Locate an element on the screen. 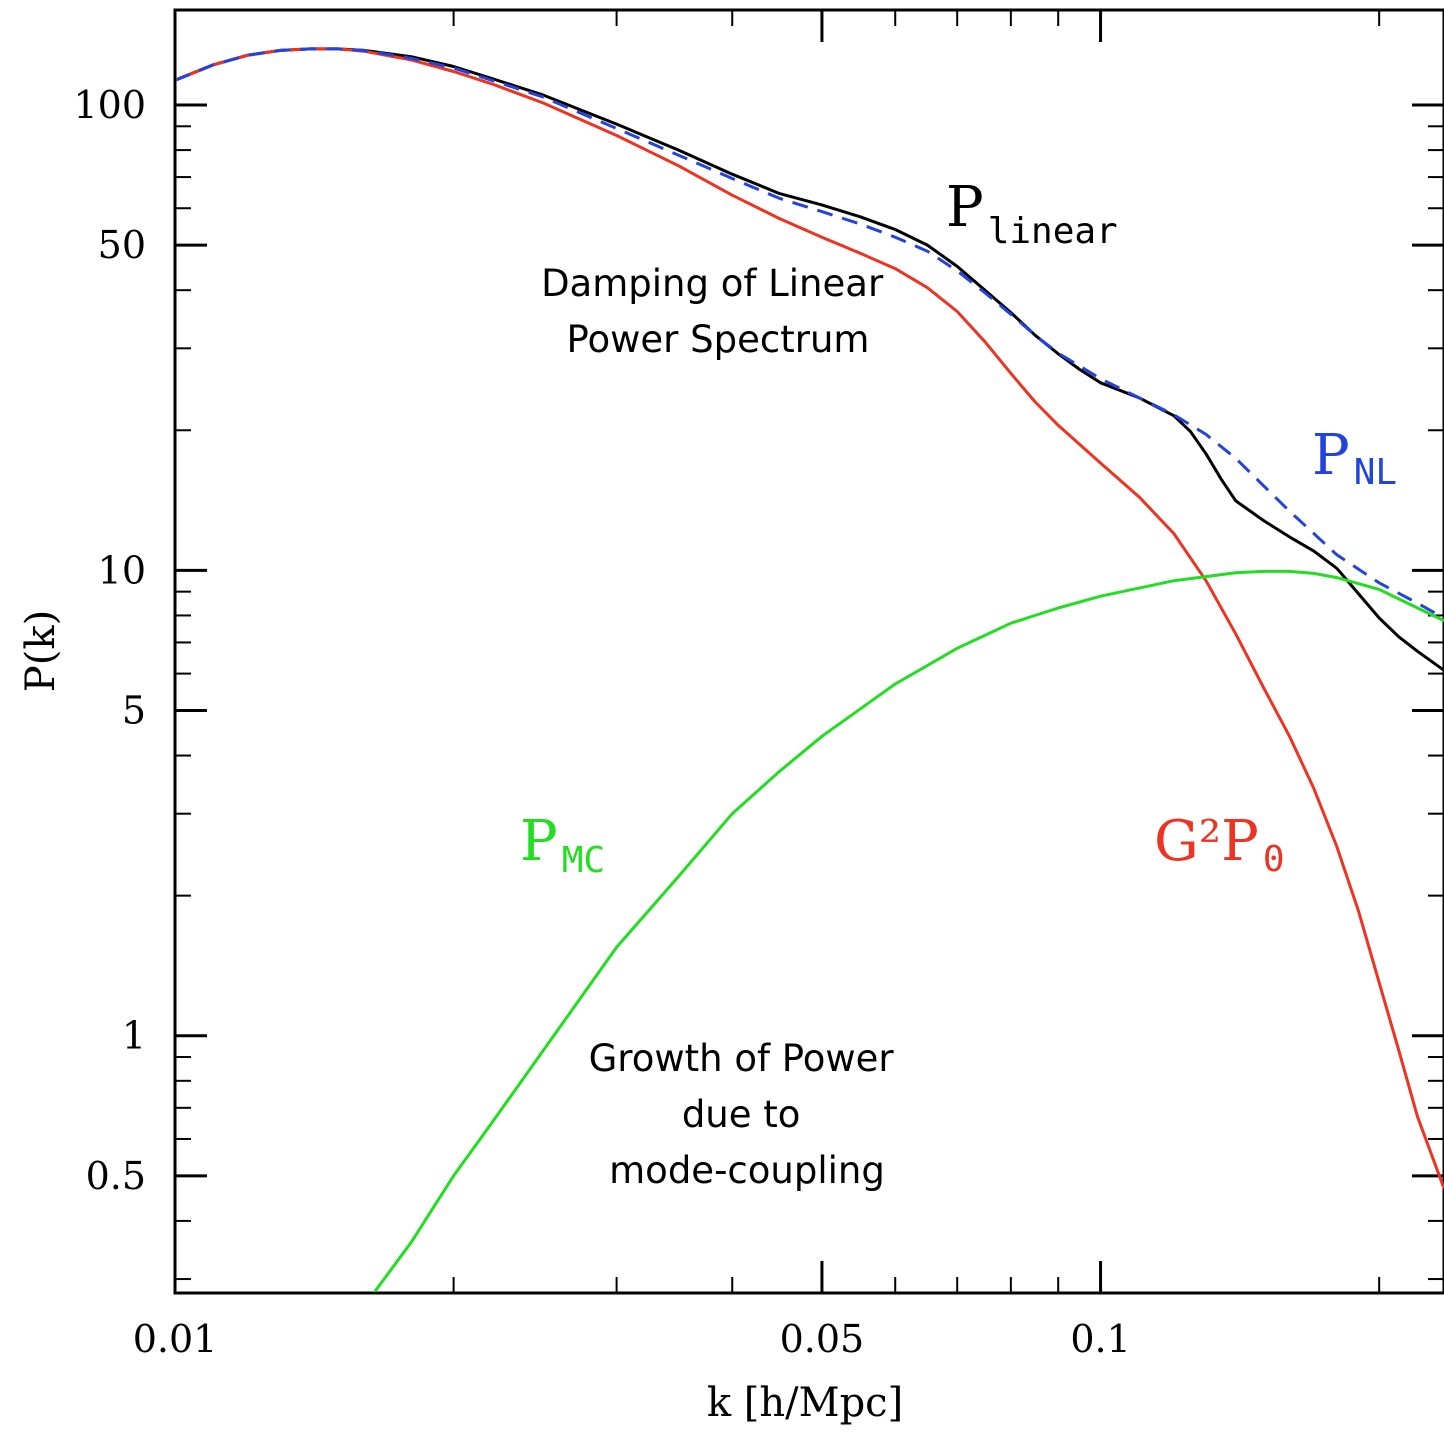 This screenshot has height=1434, width=1444. x-axis-title: k [h/Mpc] is located at coordinates (805, 1403).